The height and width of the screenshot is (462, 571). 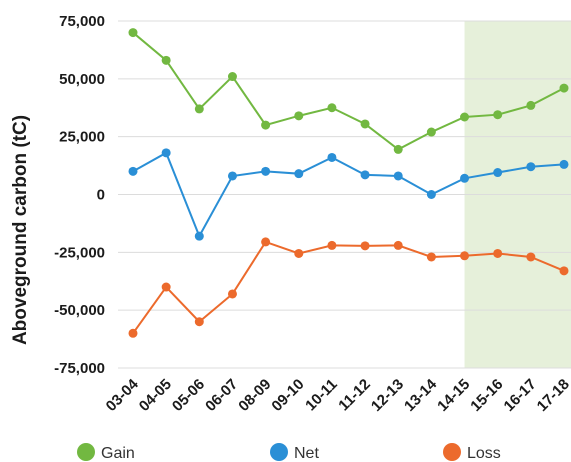 What do you see at coordinates (221, 395) in the screenshot?
I see `x-tick-label: 06-07` at bounding box center [221, 395].